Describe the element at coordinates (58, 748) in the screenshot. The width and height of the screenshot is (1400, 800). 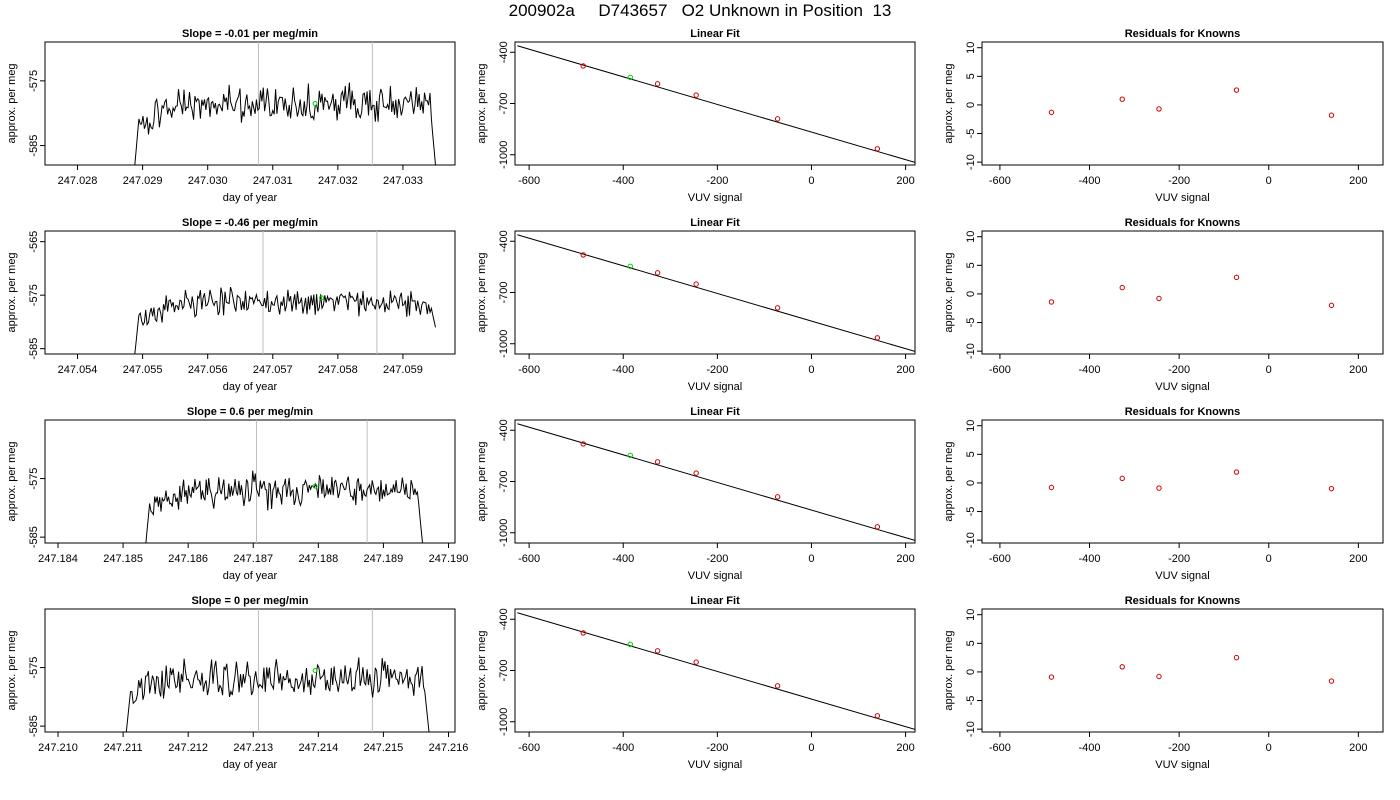
I see `x-tick-label: 247.210` at that location.